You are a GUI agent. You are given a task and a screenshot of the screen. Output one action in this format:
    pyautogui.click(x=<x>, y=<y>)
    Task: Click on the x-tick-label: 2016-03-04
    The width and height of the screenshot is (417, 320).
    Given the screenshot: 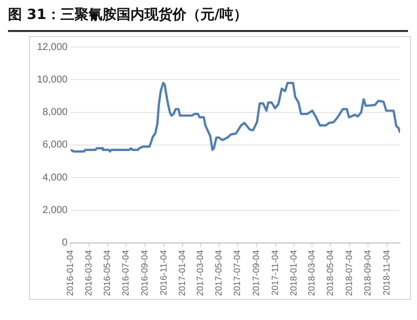 What is the action you would take?
    pyautogui.click(x=88, y=273)
    